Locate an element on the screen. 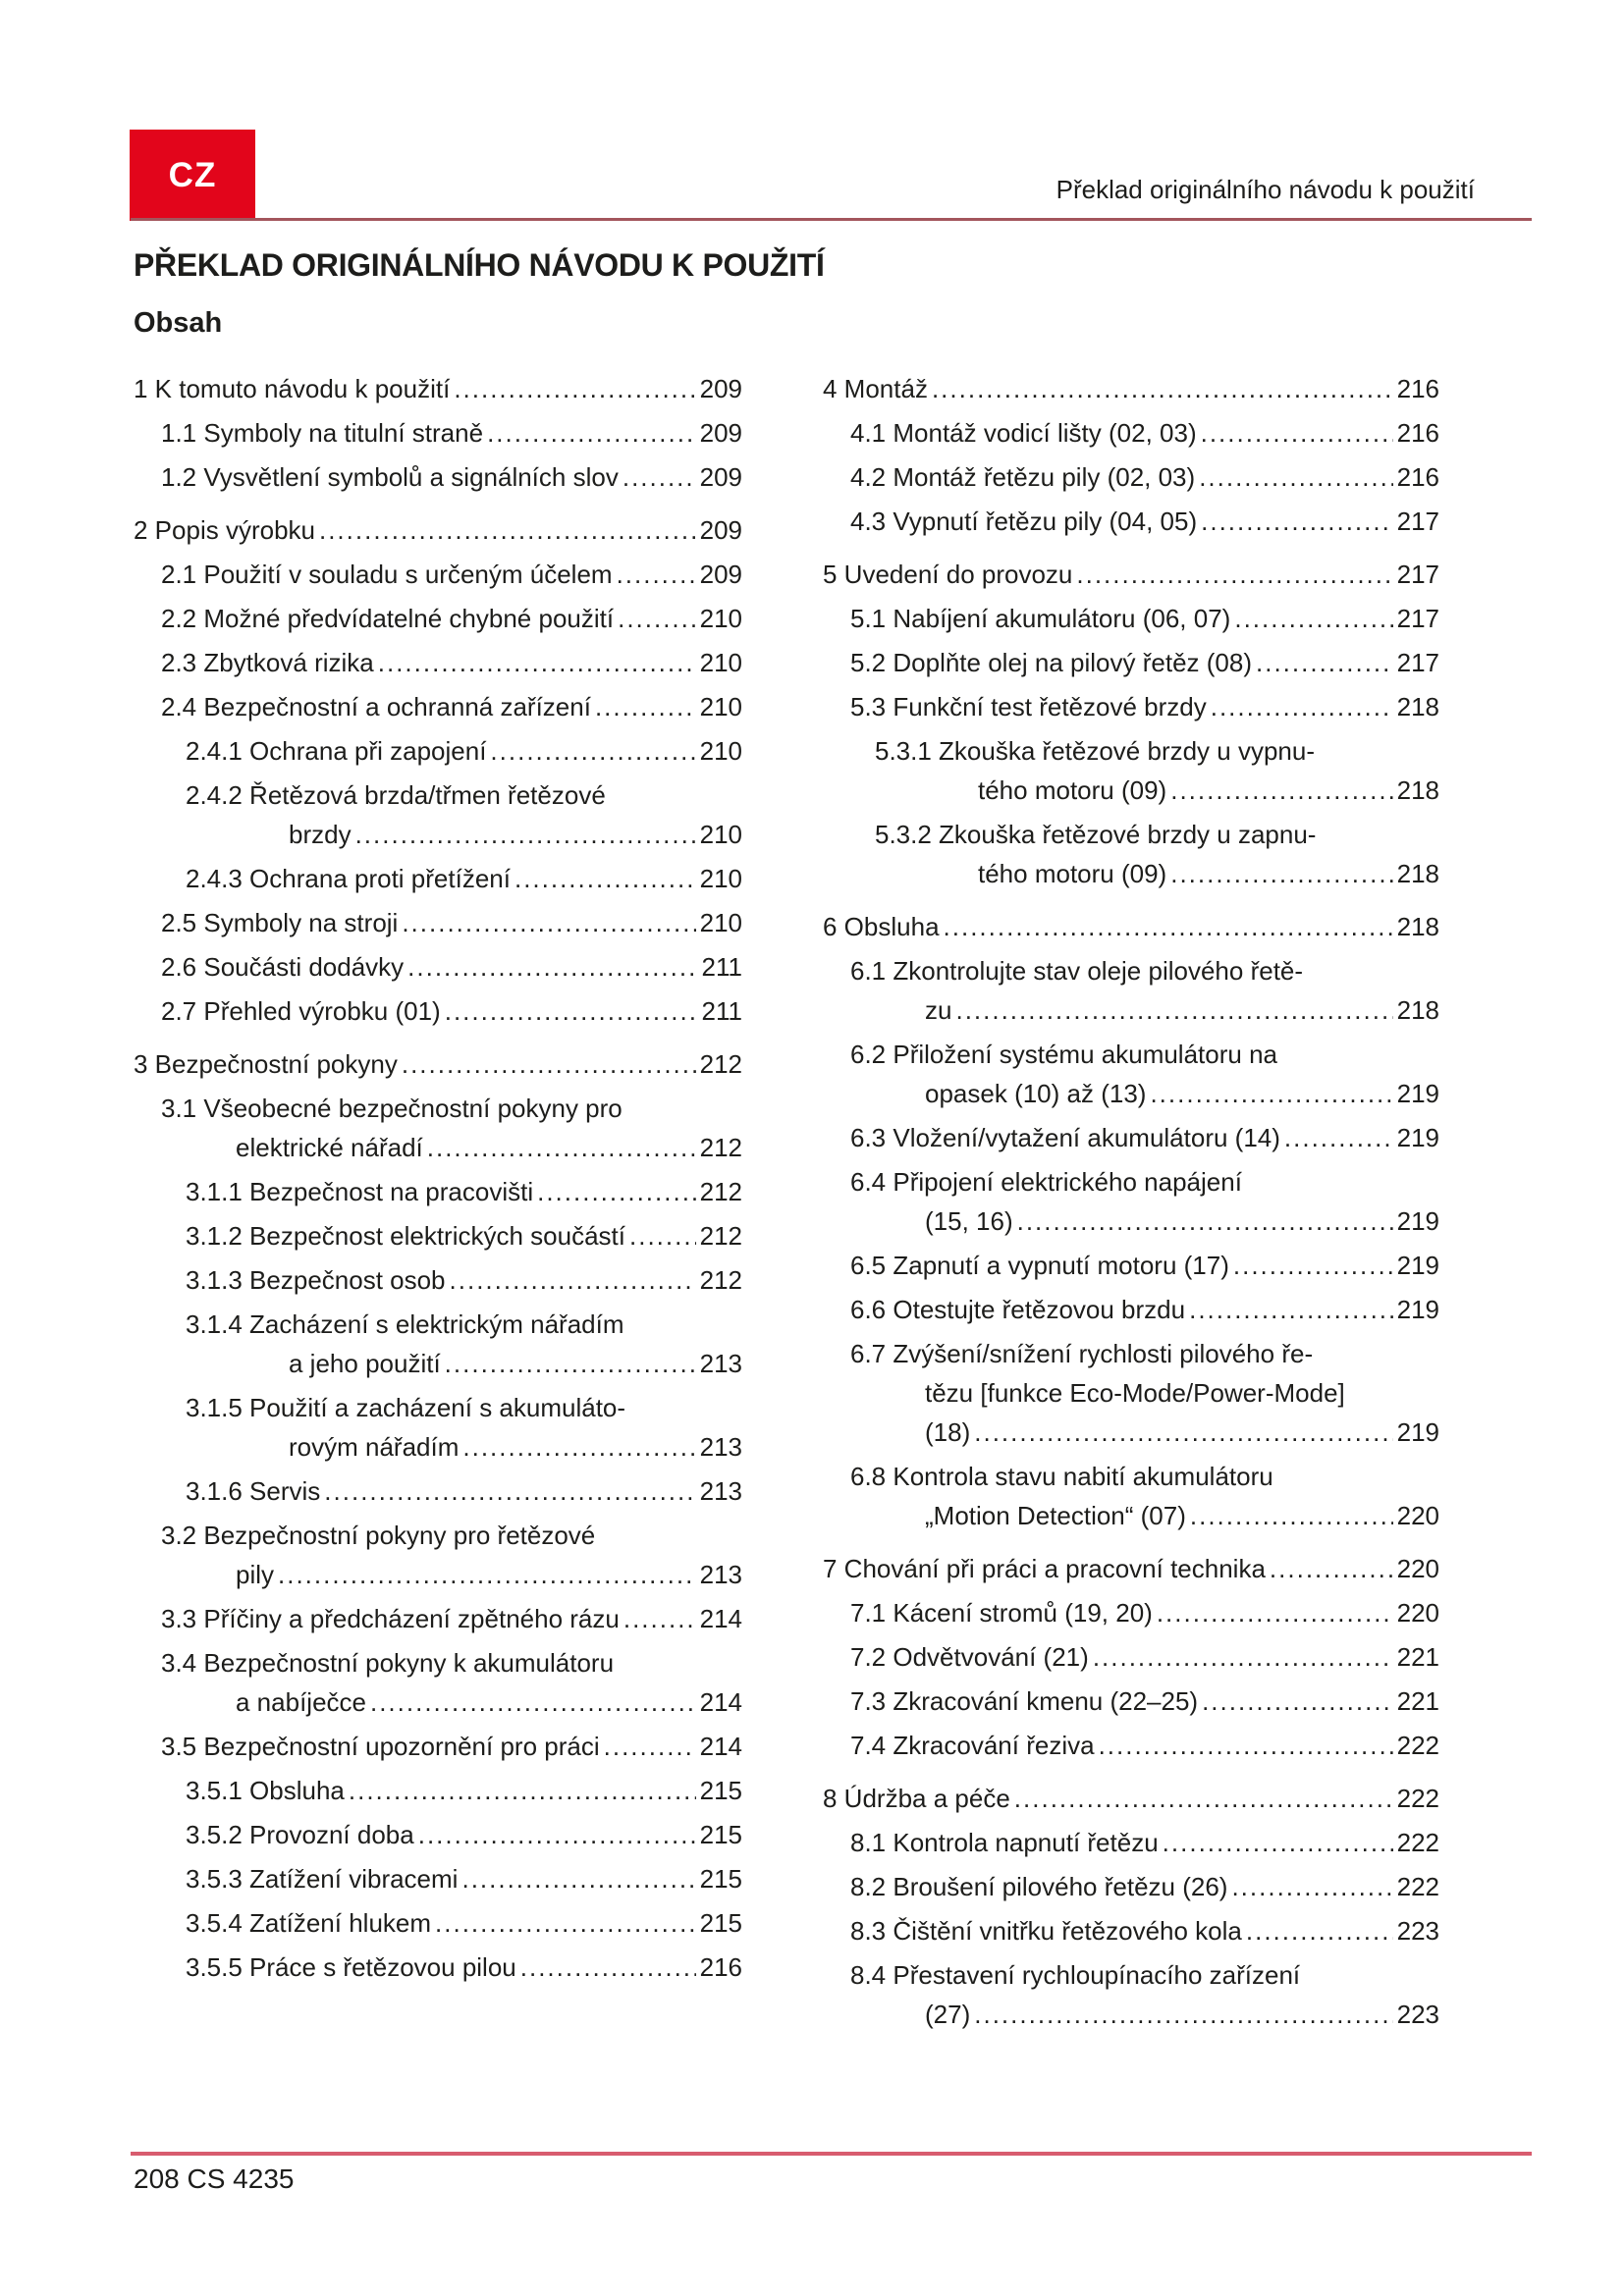 The height and width of the screenshot is (2296, 1624). toc-text: 7.4 Zkracování řeziva is located at coordinates (972, 1745).